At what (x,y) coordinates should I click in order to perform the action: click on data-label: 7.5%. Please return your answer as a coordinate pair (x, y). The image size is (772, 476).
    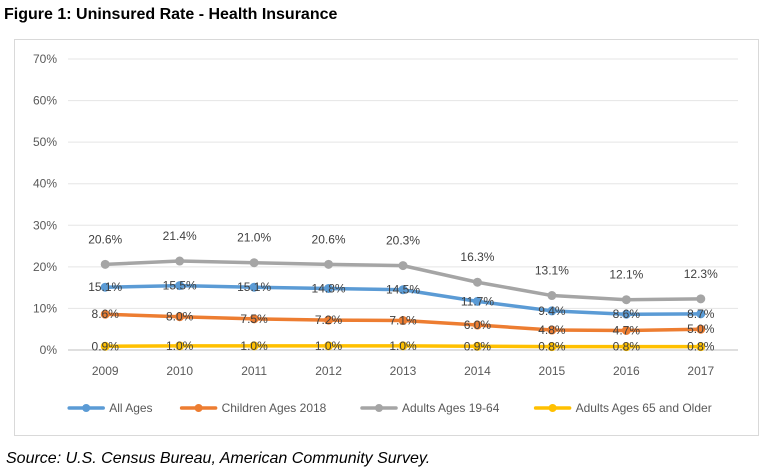
    Looking at the image, I should click on (254, 319).